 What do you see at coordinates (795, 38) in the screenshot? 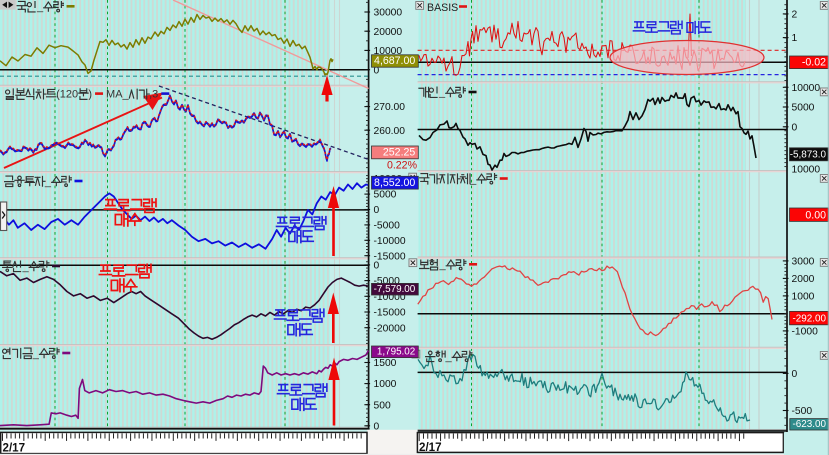
I see `svg-text: 1` at bounding box center [795, 38].